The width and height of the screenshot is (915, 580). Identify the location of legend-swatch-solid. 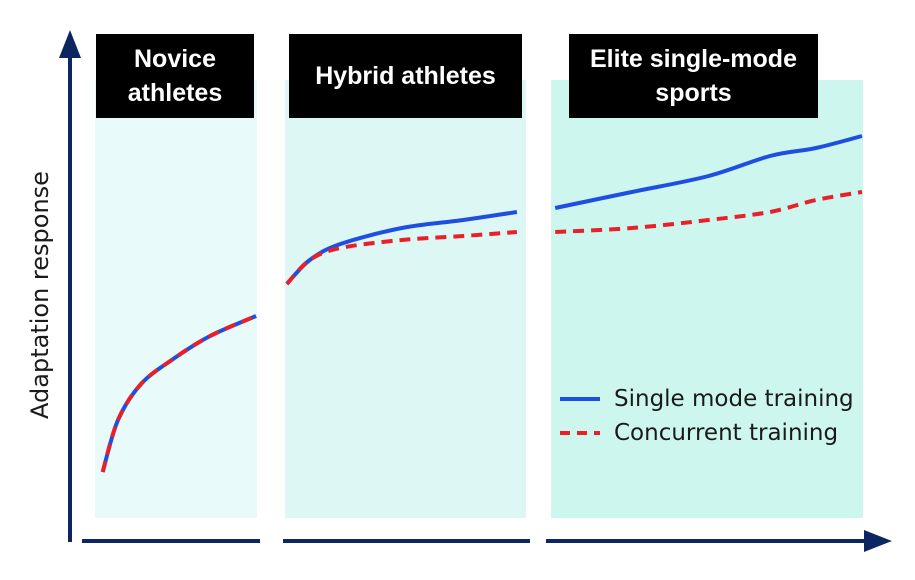
(580, 399).